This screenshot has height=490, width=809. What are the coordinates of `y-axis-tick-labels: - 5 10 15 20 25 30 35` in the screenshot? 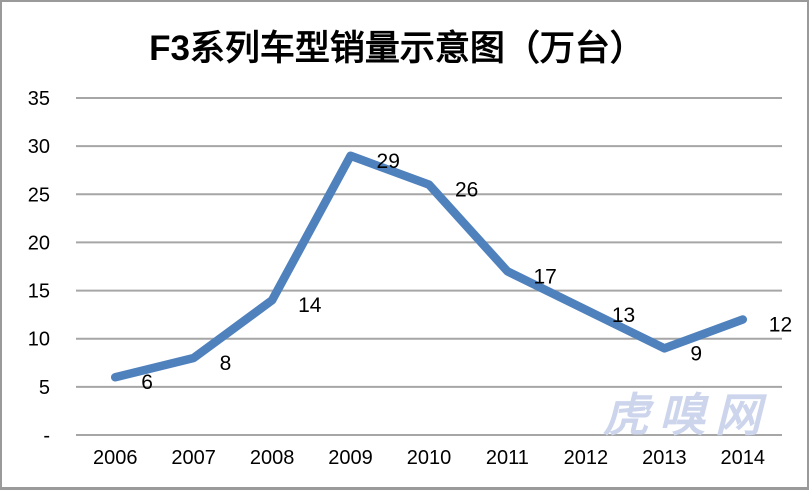 It's located at (39, 267).